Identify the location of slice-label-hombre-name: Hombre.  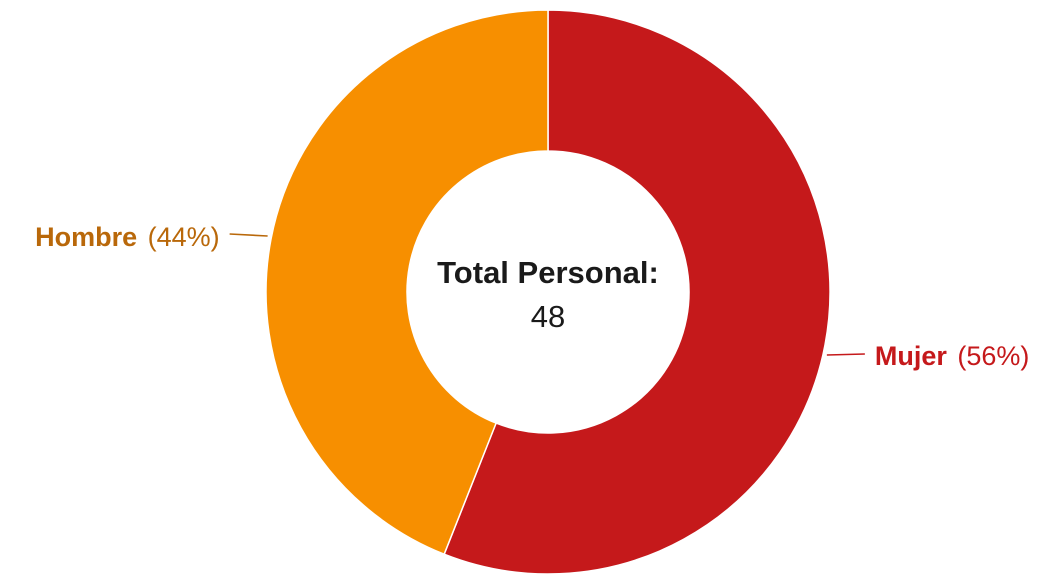
(86, 237).